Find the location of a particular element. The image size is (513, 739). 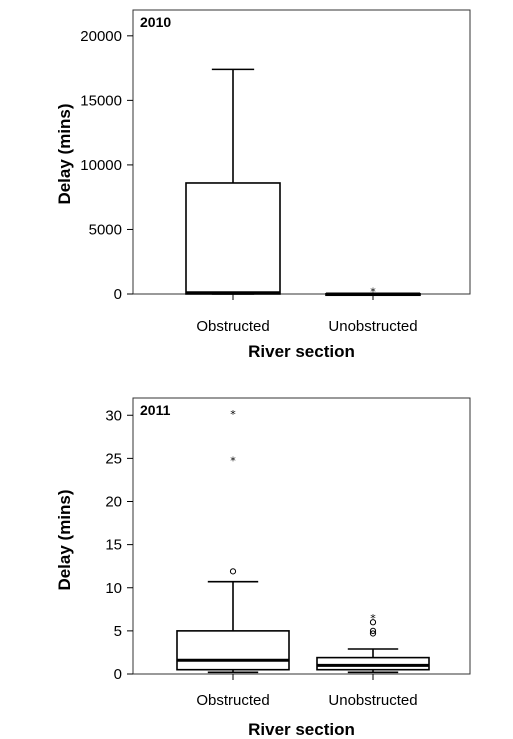

box-obstructed is located at coordinates (233, 181).